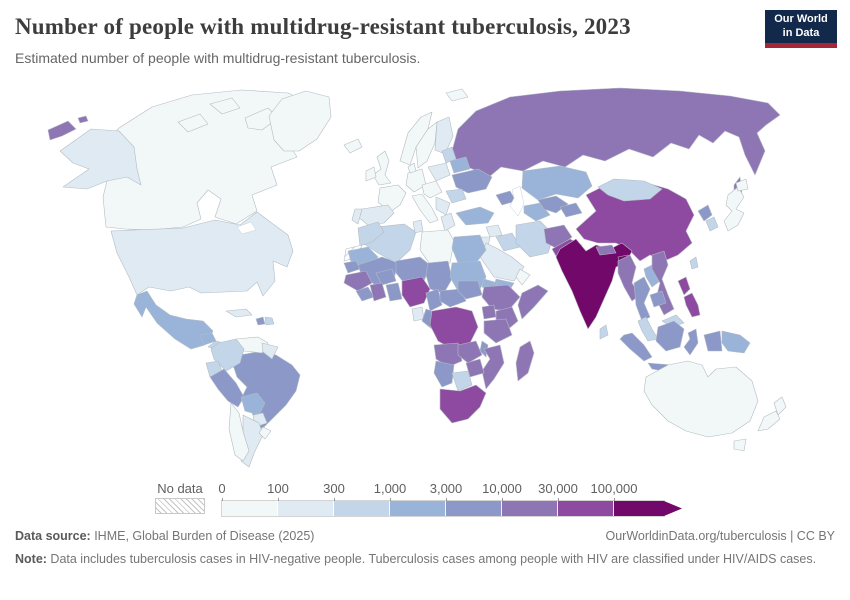 The image size is (850, 600). What do you see at coordinates (658, 299) in the screenshot?
I see `country-cambodia` at bounding box center [658, 299].